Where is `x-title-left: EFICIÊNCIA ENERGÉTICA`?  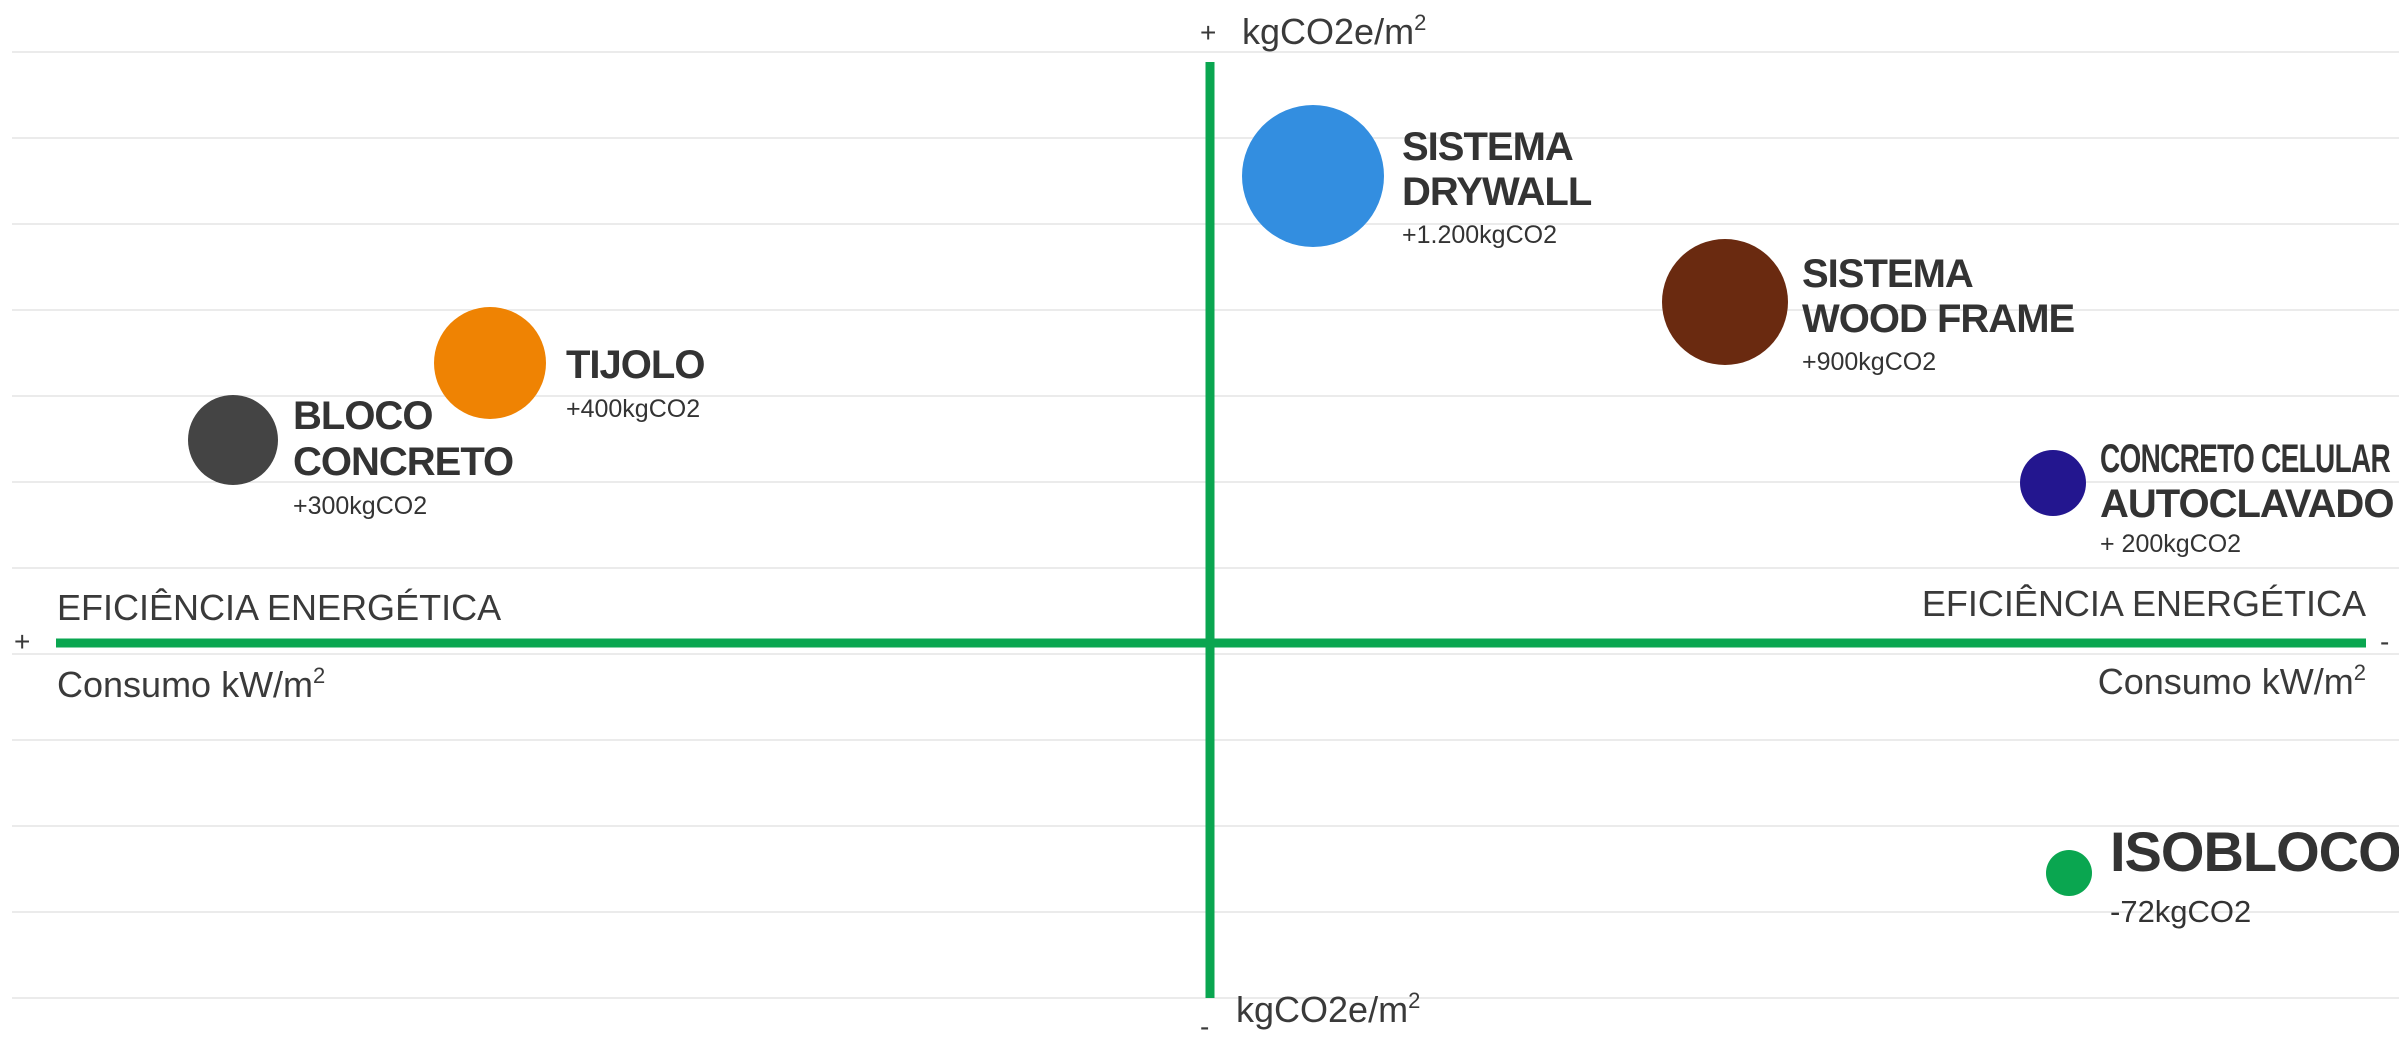
x-title-left: EFICIÊNCIA ENERGÉTICA is located at coordinates (279, 607).